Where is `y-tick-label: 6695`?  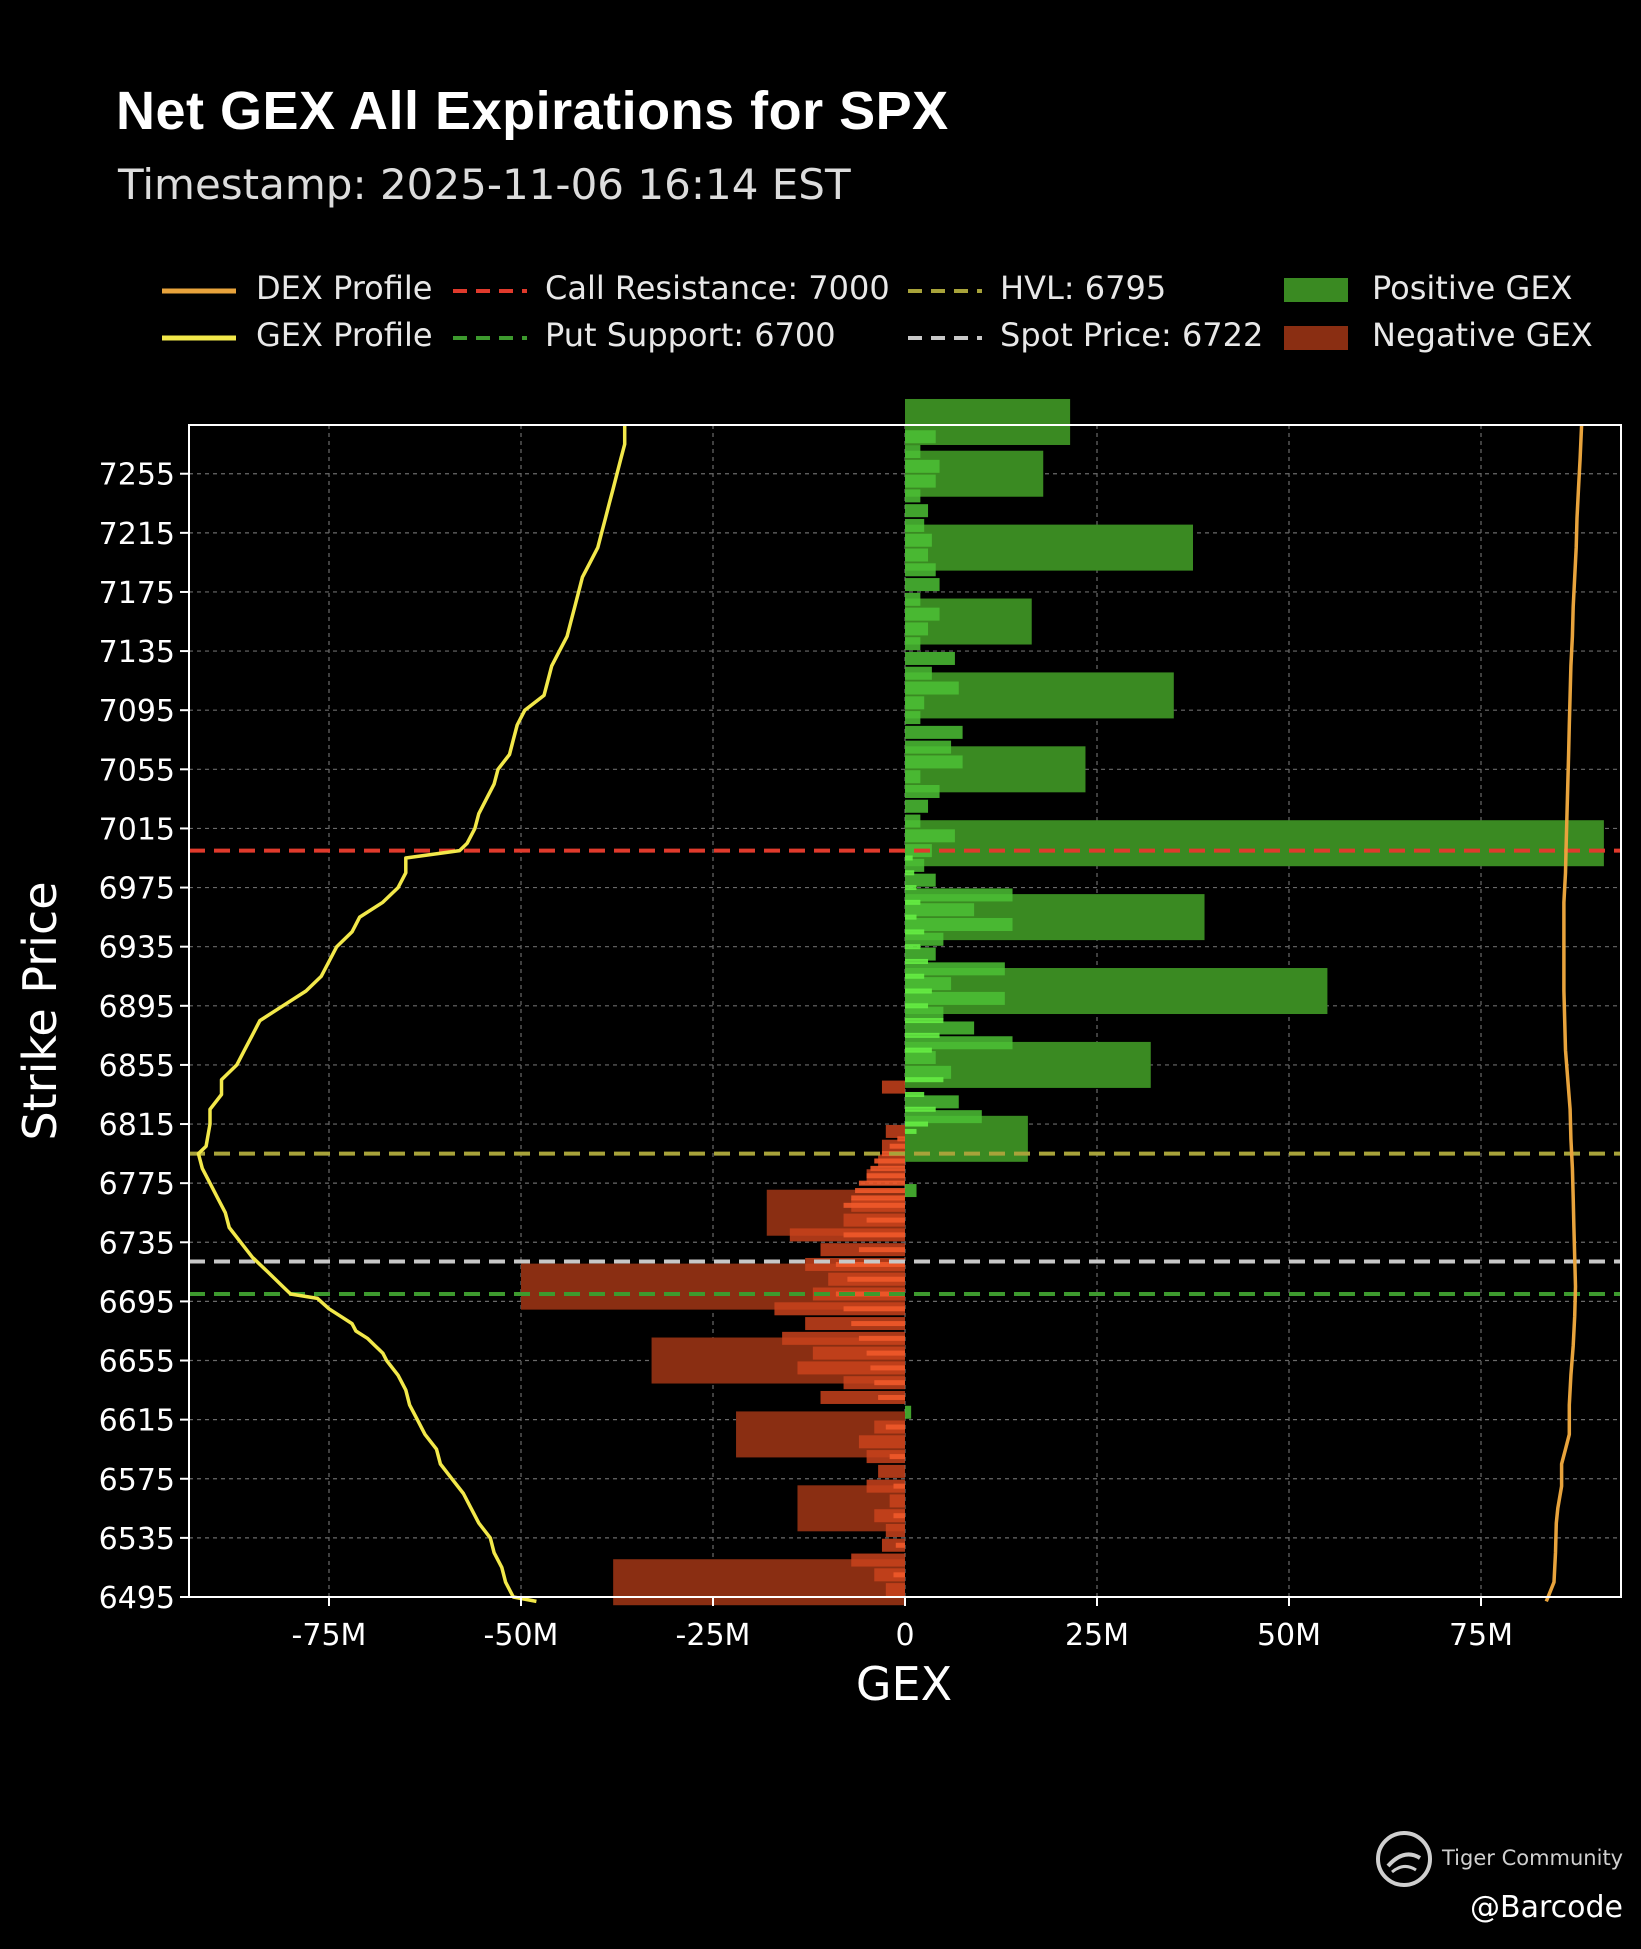
y-tick-label: 6695 is located at coordinates (137, 1302).